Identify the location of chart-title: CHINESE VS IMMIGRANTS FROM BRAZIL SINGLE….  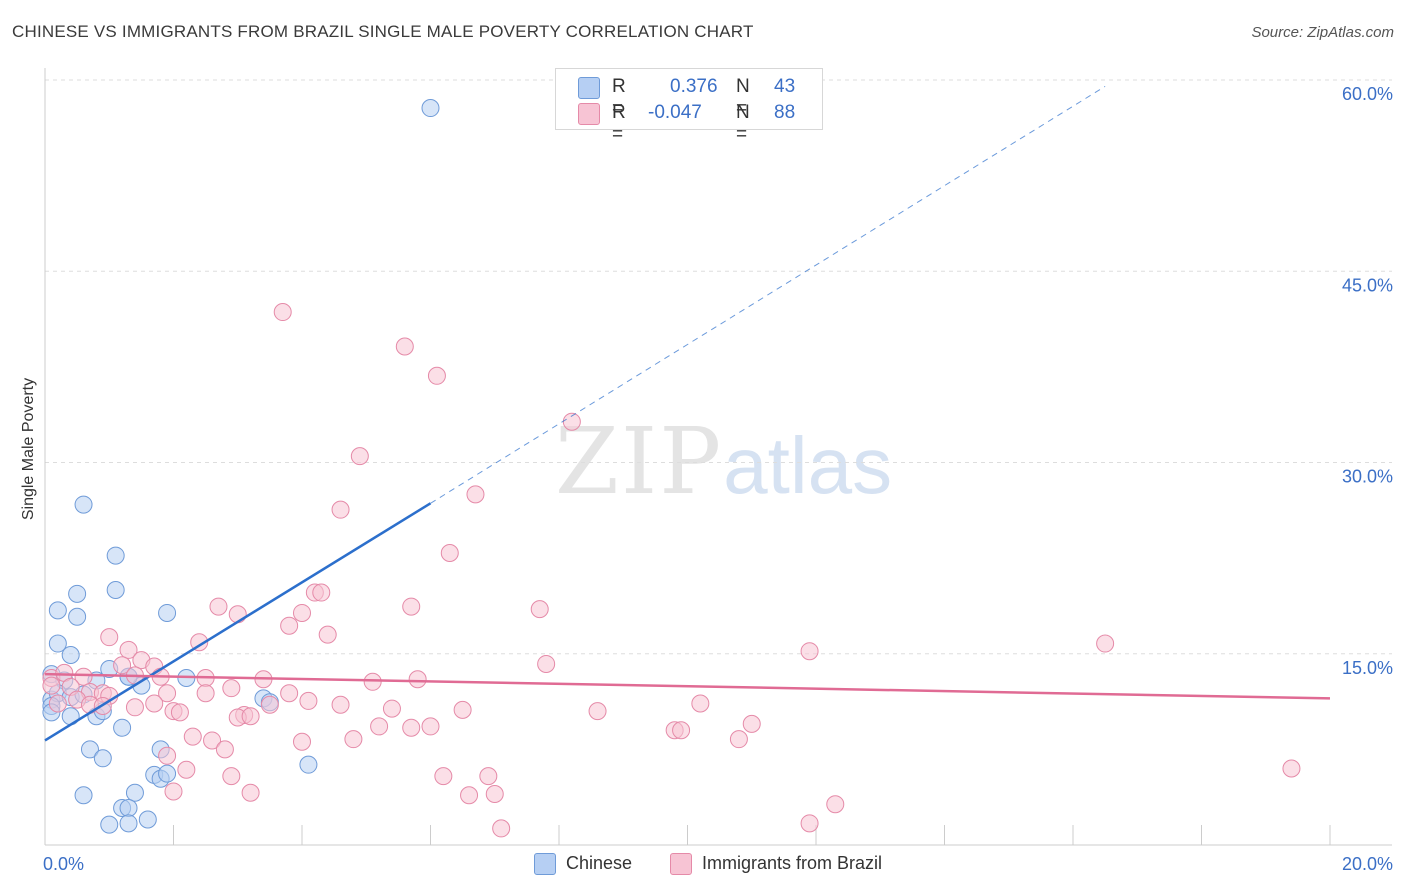
(383, 31).